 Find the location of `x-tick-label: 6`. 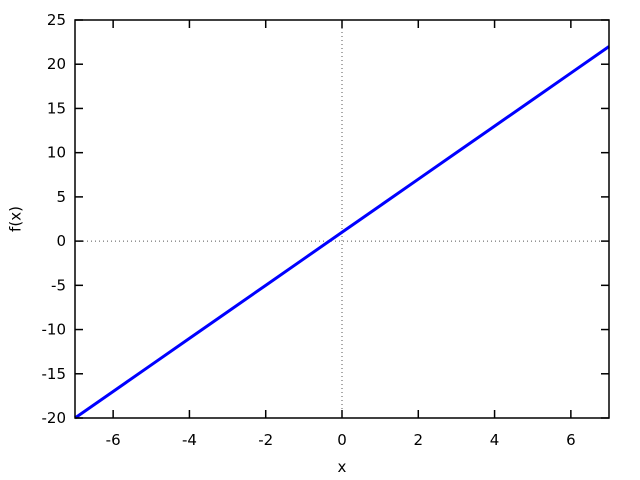

x-tick-label: 6 is located at coordinates (571, 440).